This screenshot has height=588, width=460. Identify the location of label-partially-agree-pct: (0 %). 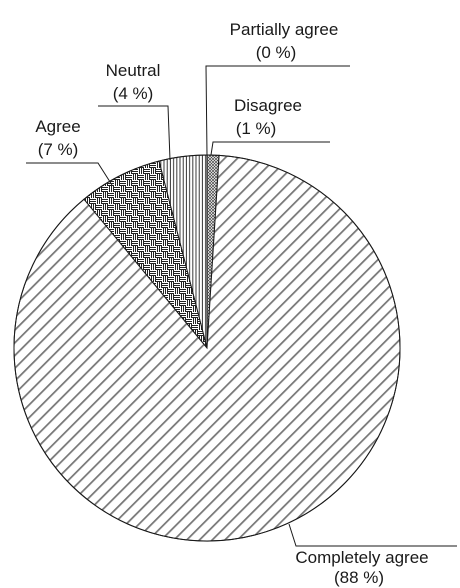
(276, 52).